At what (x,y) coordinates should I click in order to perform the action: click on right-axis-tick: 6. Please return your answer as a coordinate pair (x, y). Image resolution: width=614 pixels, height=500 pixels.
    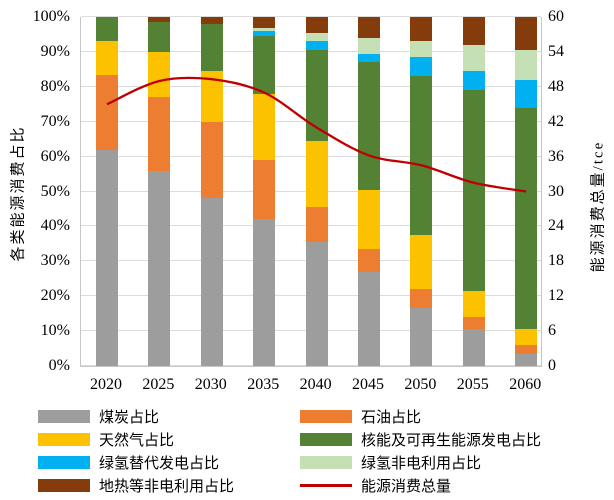
    Looking at the image, I should click on (552, 331).